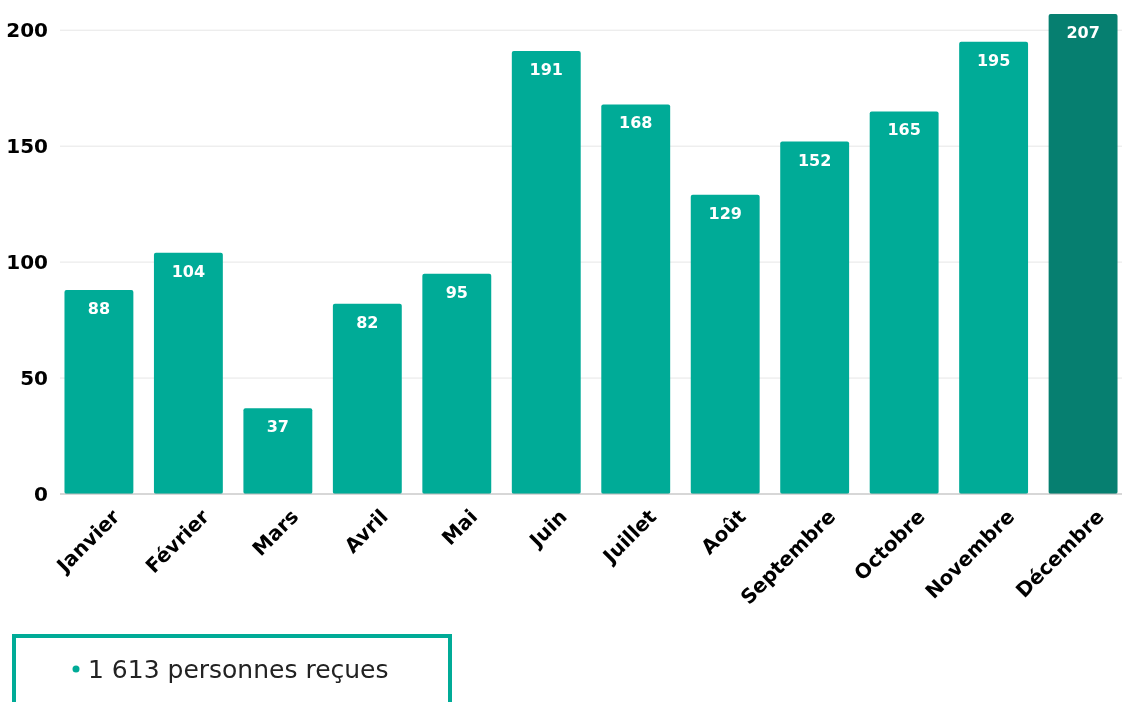 The height and width of the screenshot is (702, 1126). I want to click on y-tick-label: 0, so click(41, 494).